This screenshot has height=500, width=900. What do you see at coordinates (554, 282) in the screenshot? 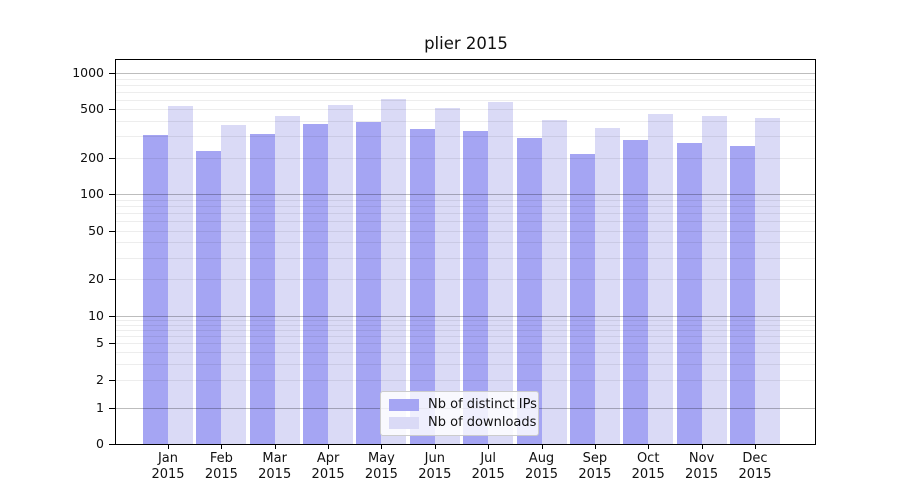
I see `bar-downloads-aug` at bounding box center [554, 282].